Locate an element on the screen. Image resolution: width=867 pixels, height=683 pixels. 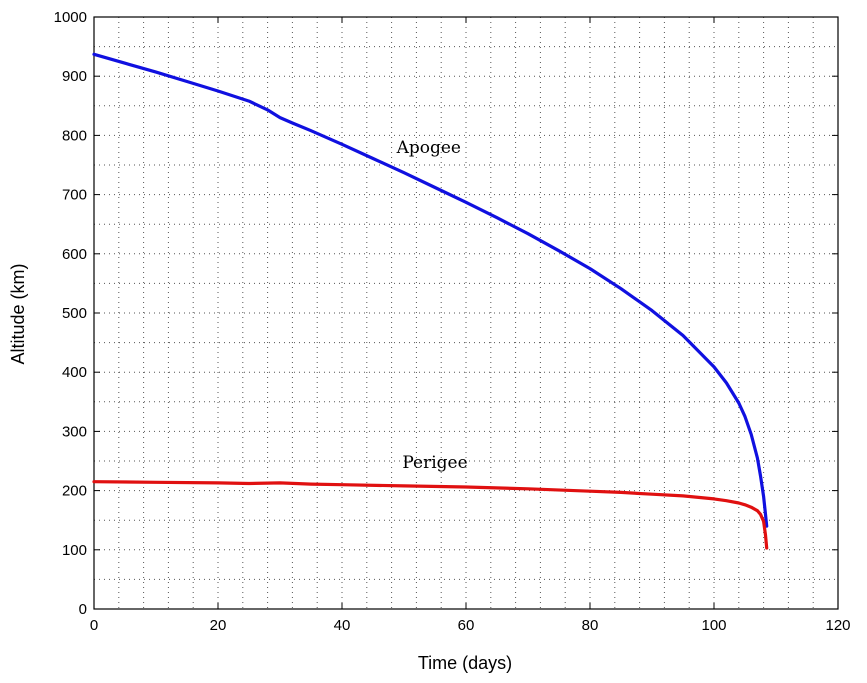
y-tick-label: 1000 is located at coordinates (70, 17).